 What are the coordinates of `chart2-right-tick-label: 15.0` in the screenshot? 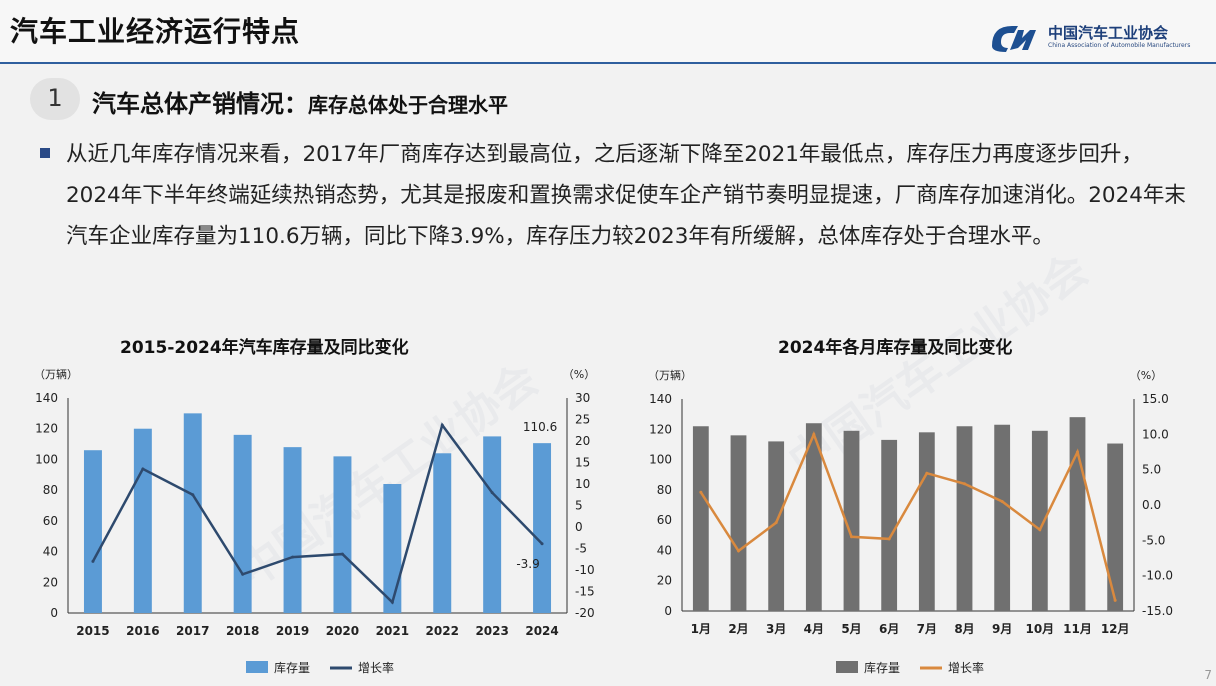 It's located at (1155, 399).